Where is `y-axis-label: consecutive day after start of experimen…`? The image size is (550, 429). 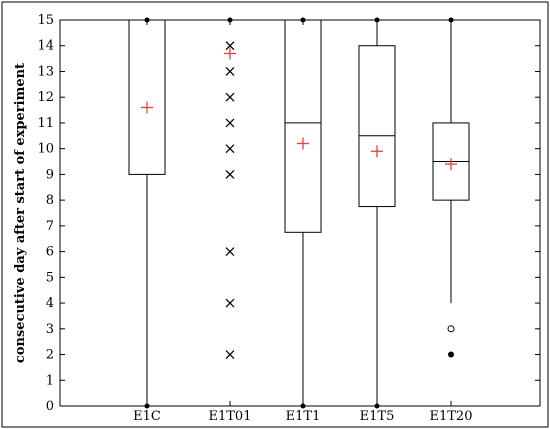
y-axis-label: consecutive day after start of experimen… is located at coordinates (20, 213).